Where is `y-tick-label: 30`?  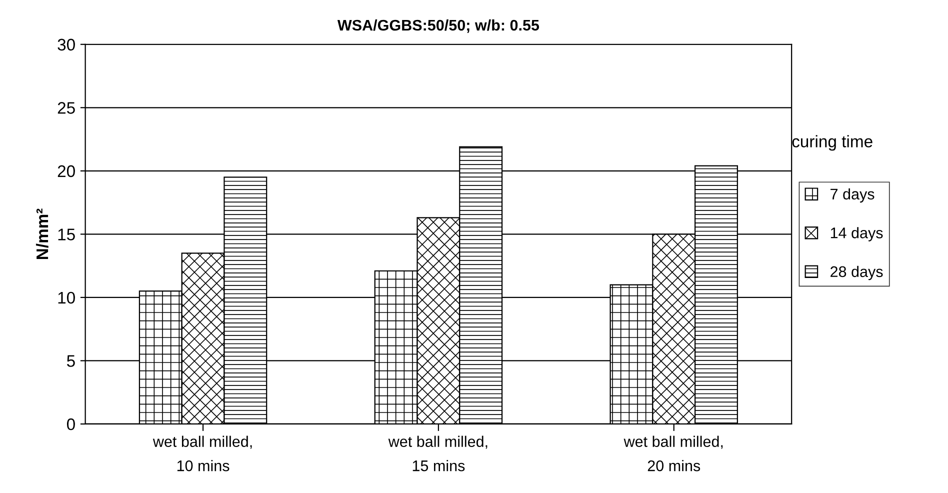 y-tick-label: 30 is located at coordinates (66, 44).